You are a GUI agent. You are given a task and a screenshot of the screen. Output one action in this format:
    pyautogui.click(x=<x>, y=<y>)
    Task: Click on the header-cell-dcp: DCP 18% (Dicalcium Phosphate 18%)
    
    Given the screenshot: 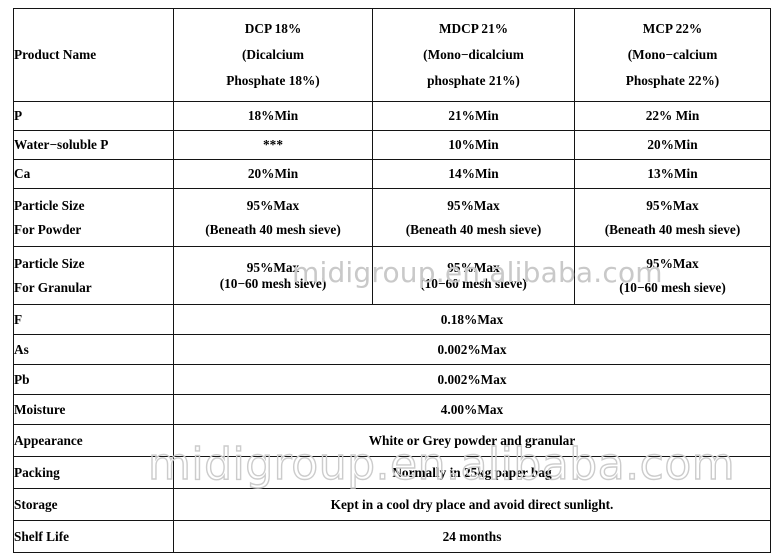 What is the action you would take?
    pyautogui.click(x=273, y=55)
    